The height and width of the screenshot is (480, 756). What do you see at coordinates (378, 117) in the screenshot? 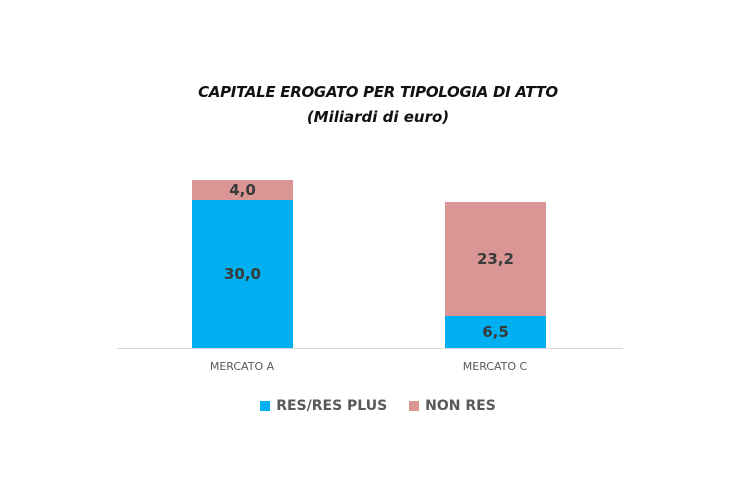
I see `chart-subtitle: (Miliardi di euro)` at bounding box center [378, 117].